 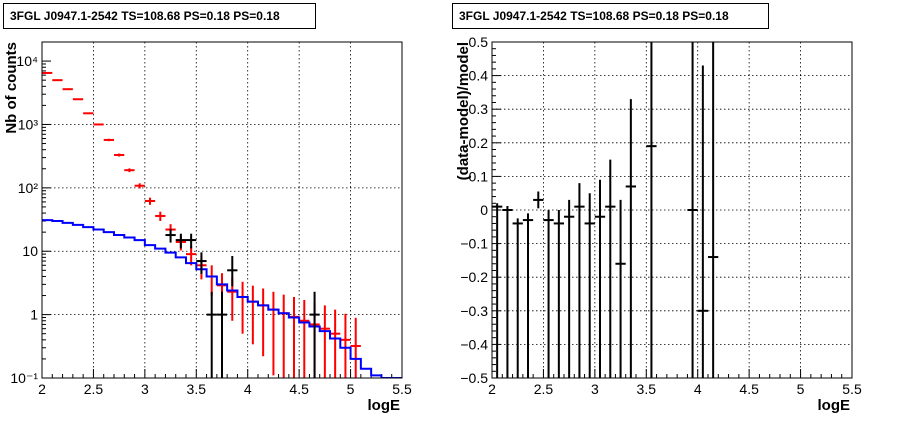 I want to click on y-tick-label: −0.3, so click(x=474, y=311).